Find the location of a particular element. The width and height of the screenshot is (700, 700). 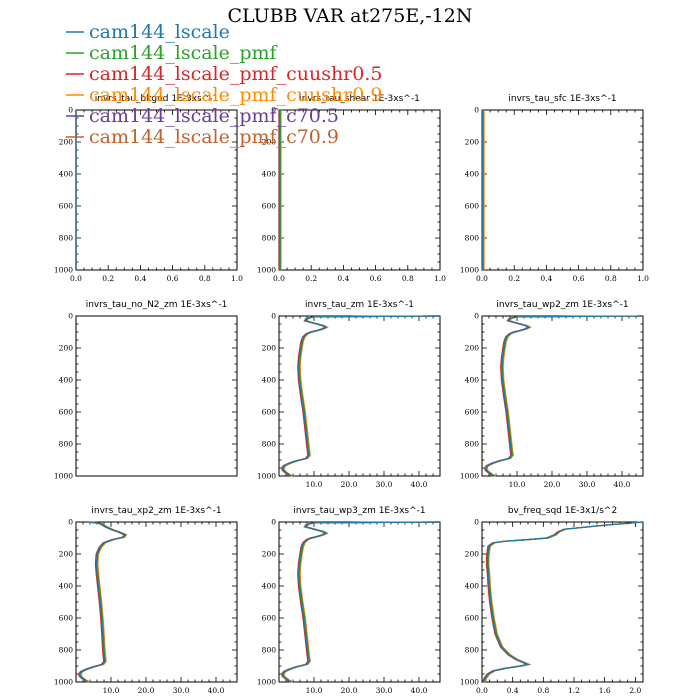

x-tick-label: 0.2 is located at coordinates (108, 278).